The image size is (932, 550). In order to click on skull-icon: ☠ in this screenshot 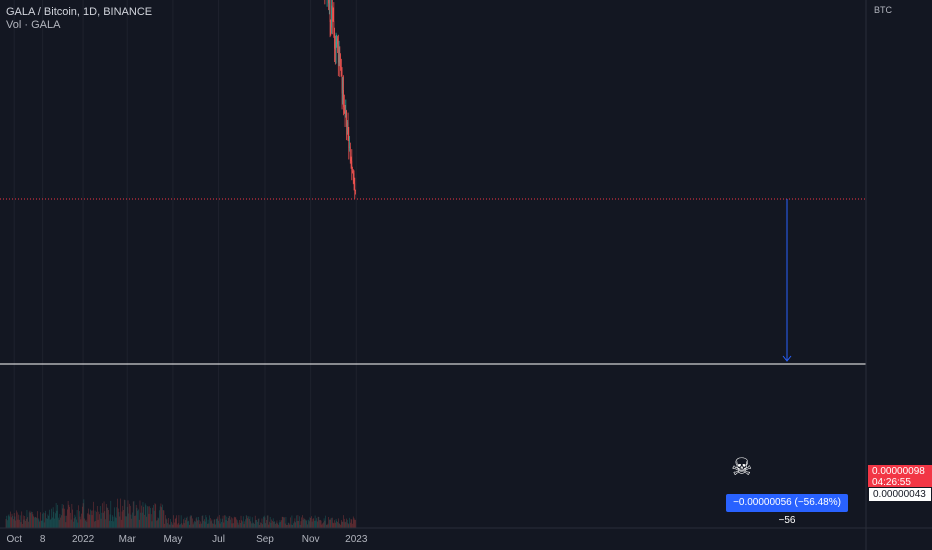, I will do `click(742, 467)`.